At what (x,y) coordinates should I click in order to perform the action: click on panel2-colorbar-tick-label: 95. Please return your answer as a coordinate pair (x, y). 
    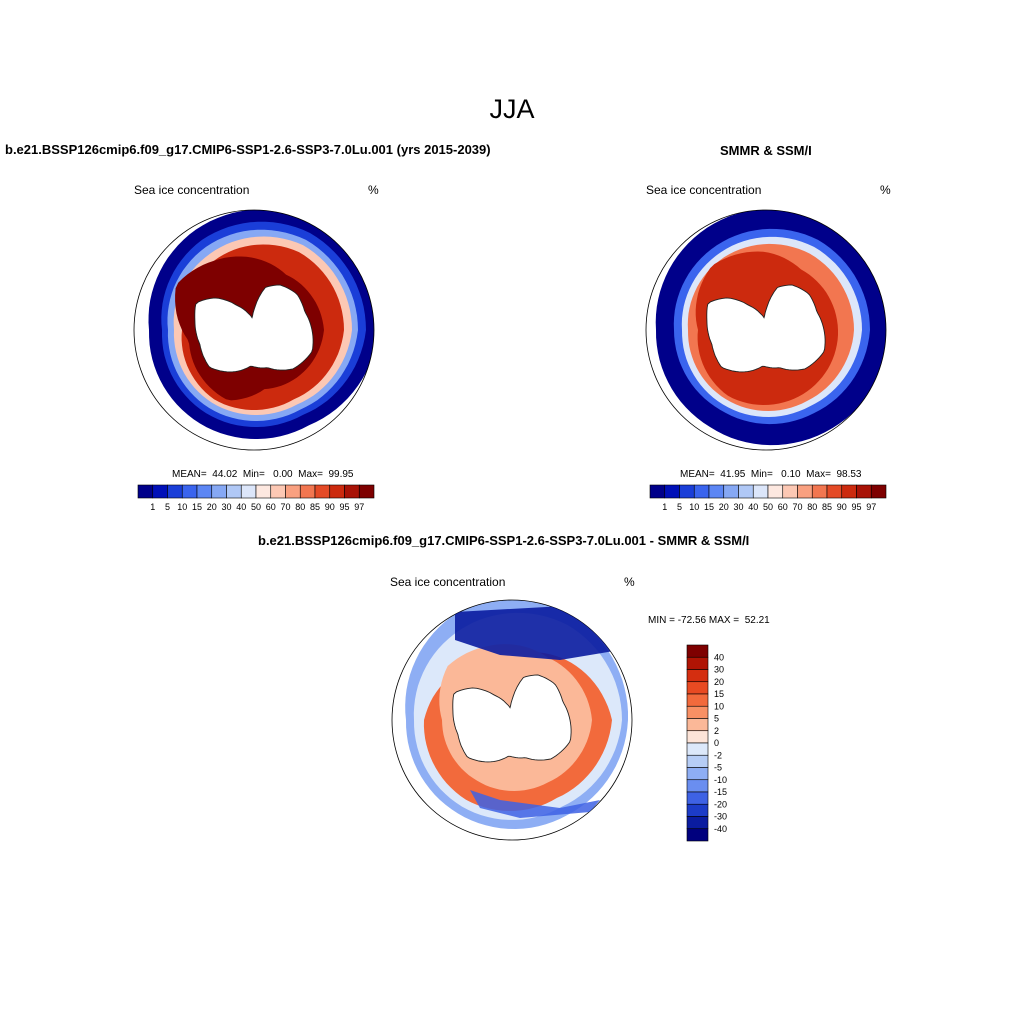
    Looking at the image, I should click on (856, 507).